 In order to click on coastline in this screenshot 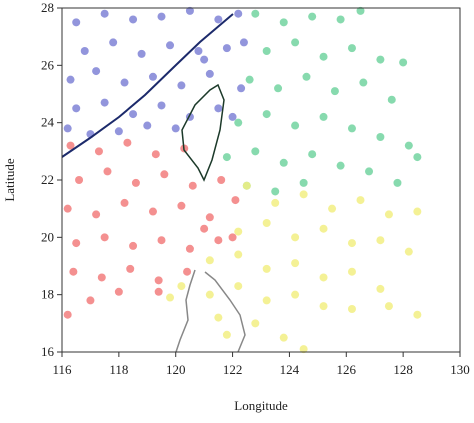, I will do `click(147, 85)`.